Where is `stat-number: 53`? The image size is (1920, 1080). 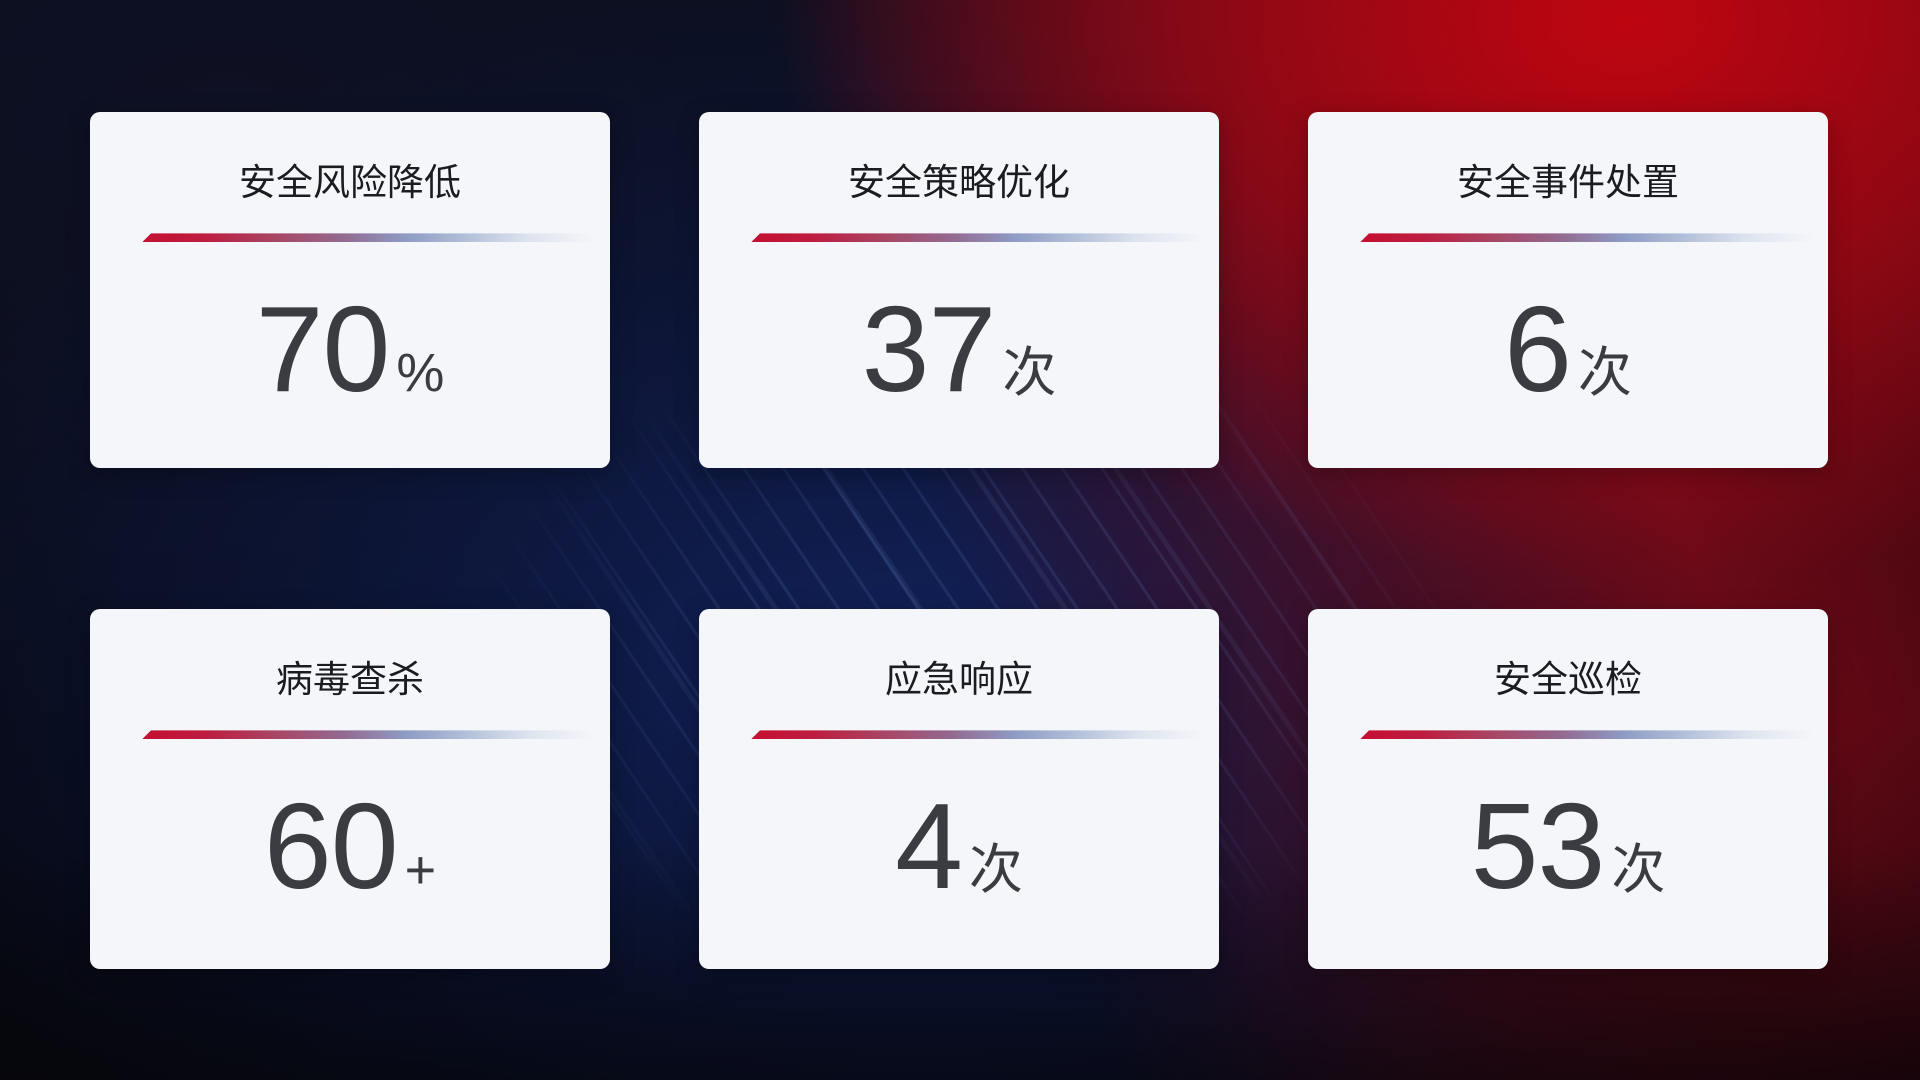
stat-number: 53 is located at coordinates (1538, 846).